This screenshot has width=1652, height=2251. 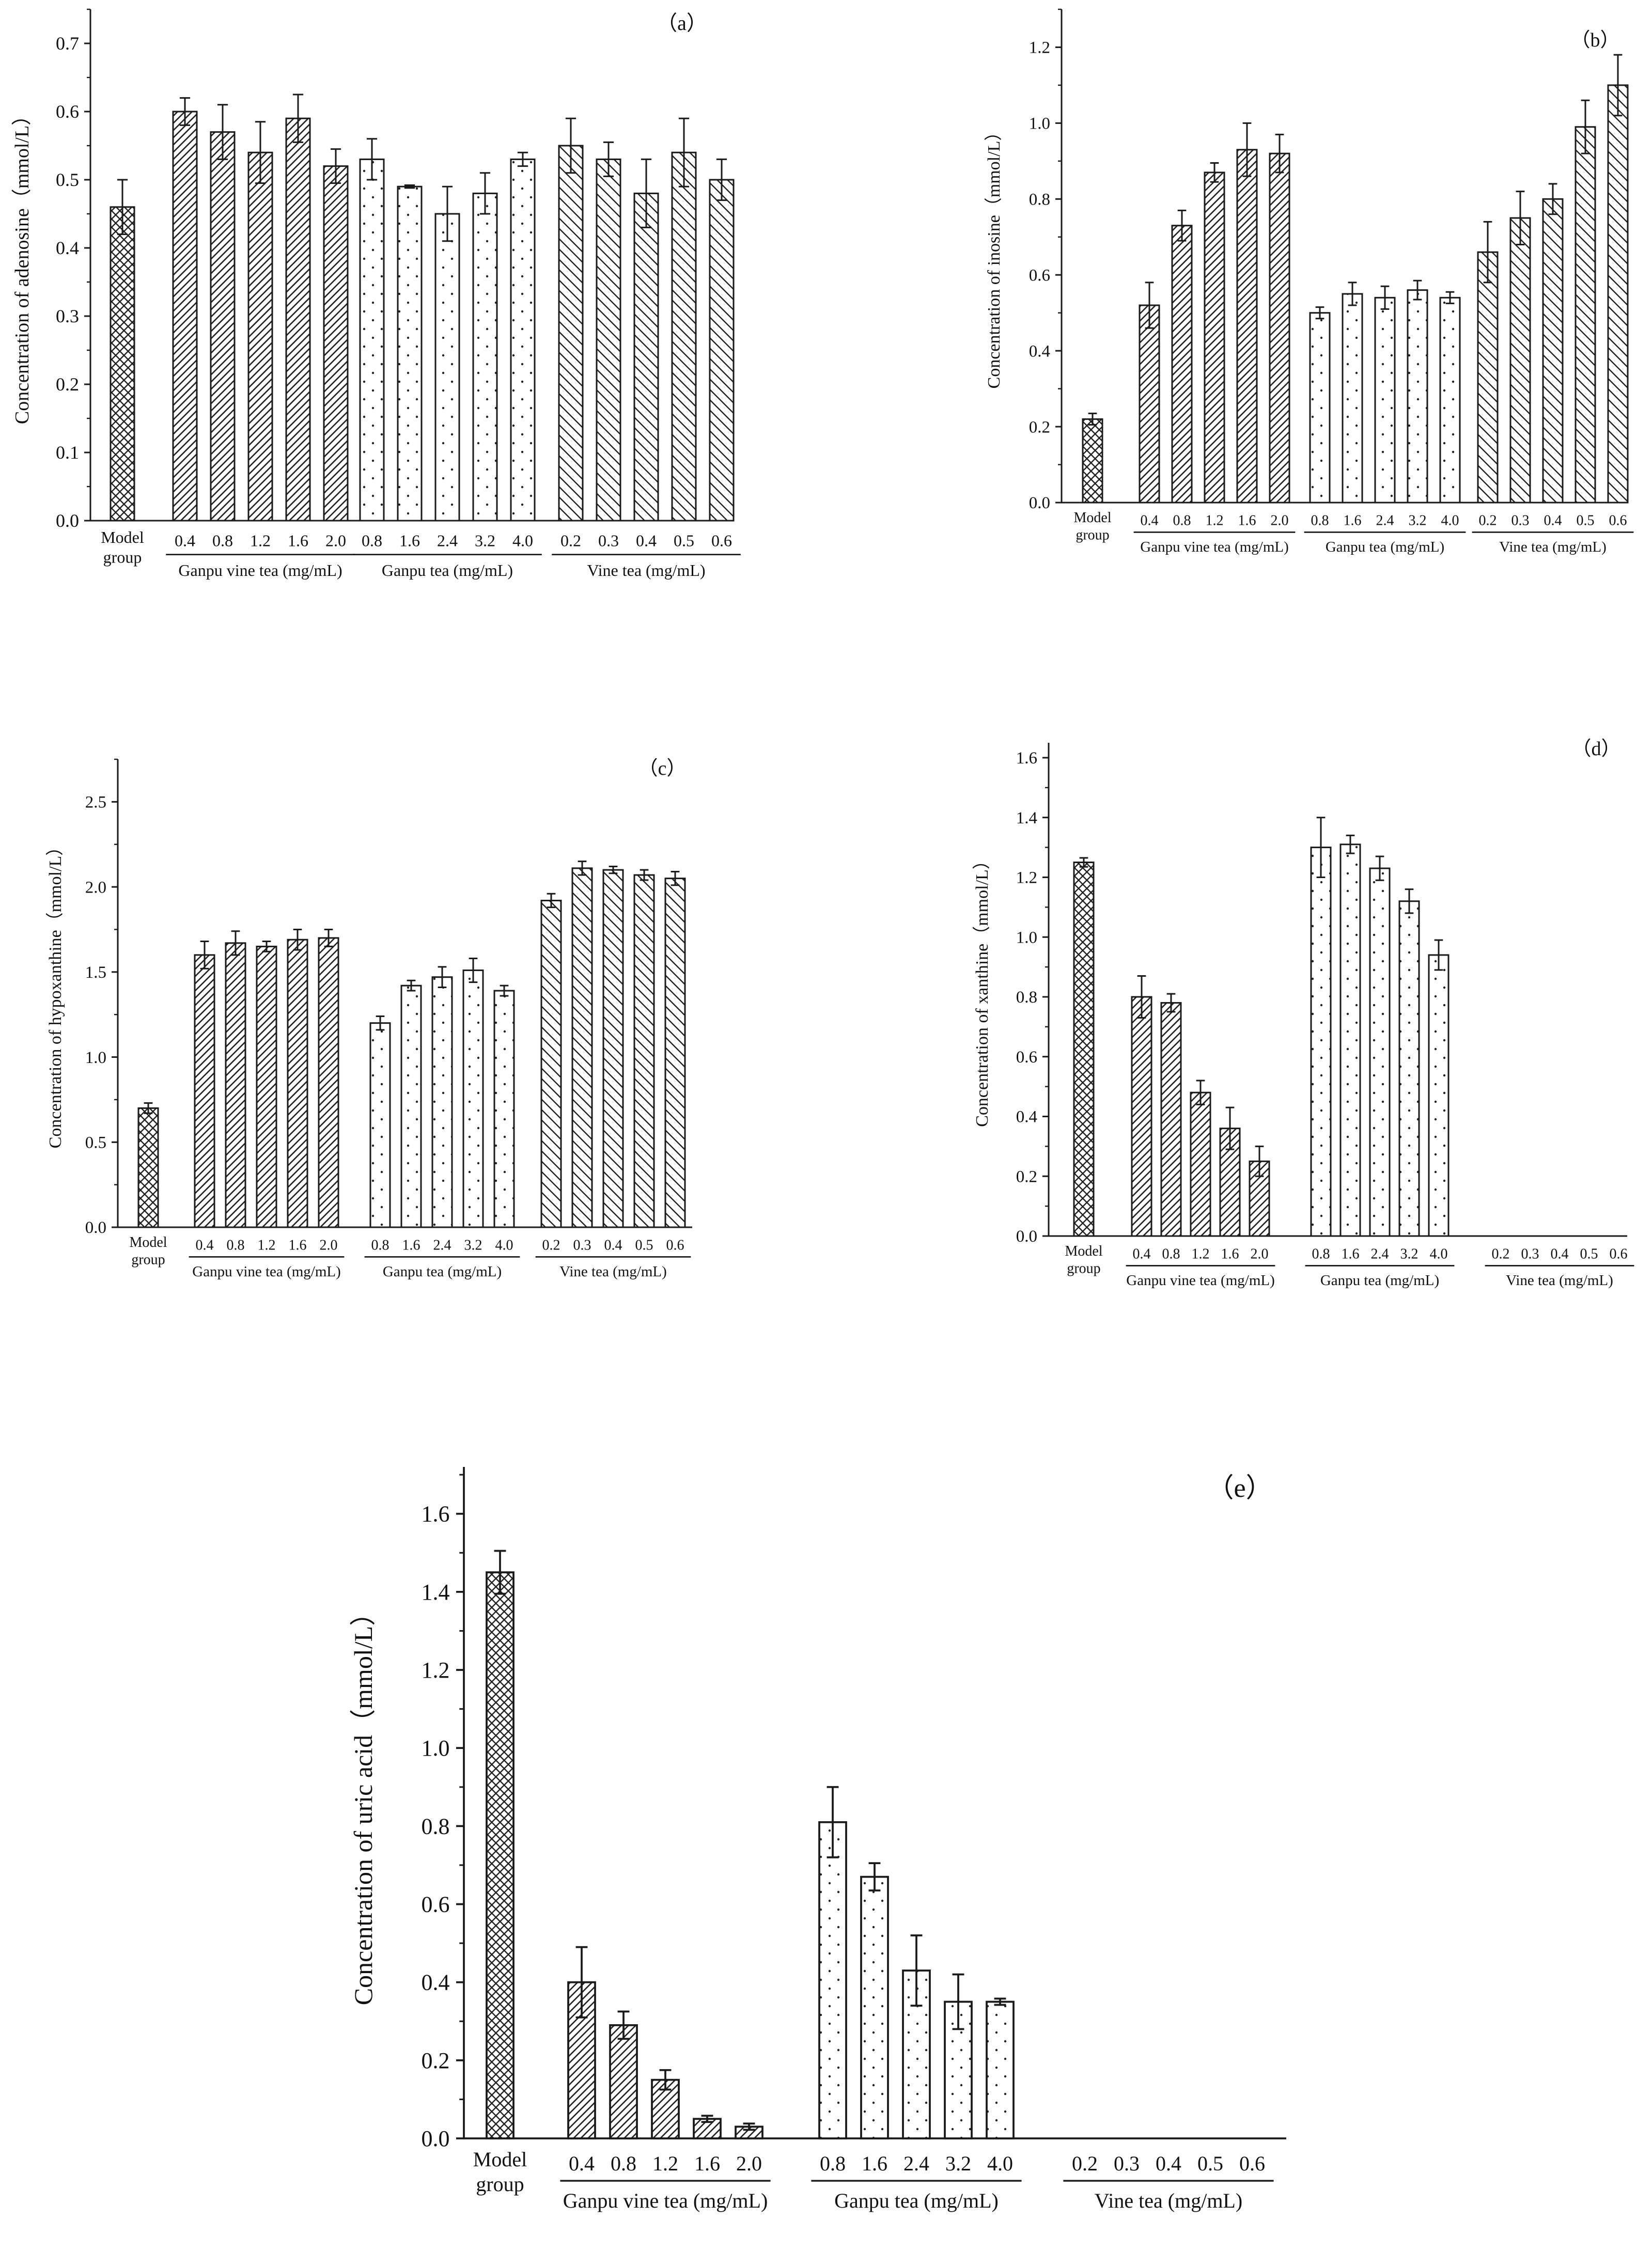 I want to click on y-tick-label: 1.4, so click(x=1026, y=818).